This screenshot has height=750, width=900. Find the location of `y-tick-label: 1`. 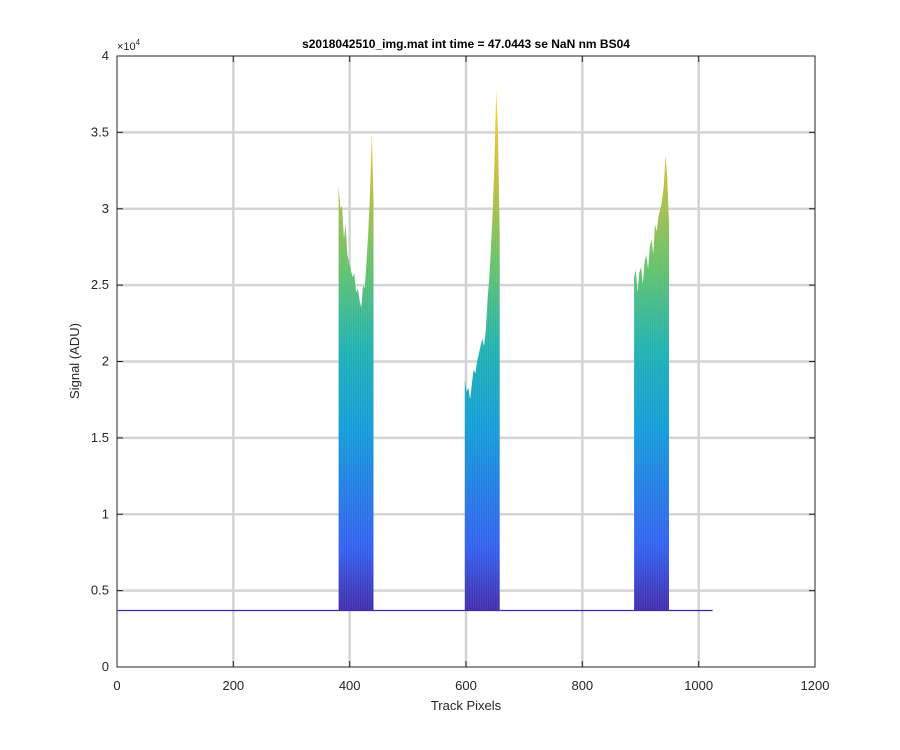

y-tick-label: 1 is located at coordinates (105, 513).